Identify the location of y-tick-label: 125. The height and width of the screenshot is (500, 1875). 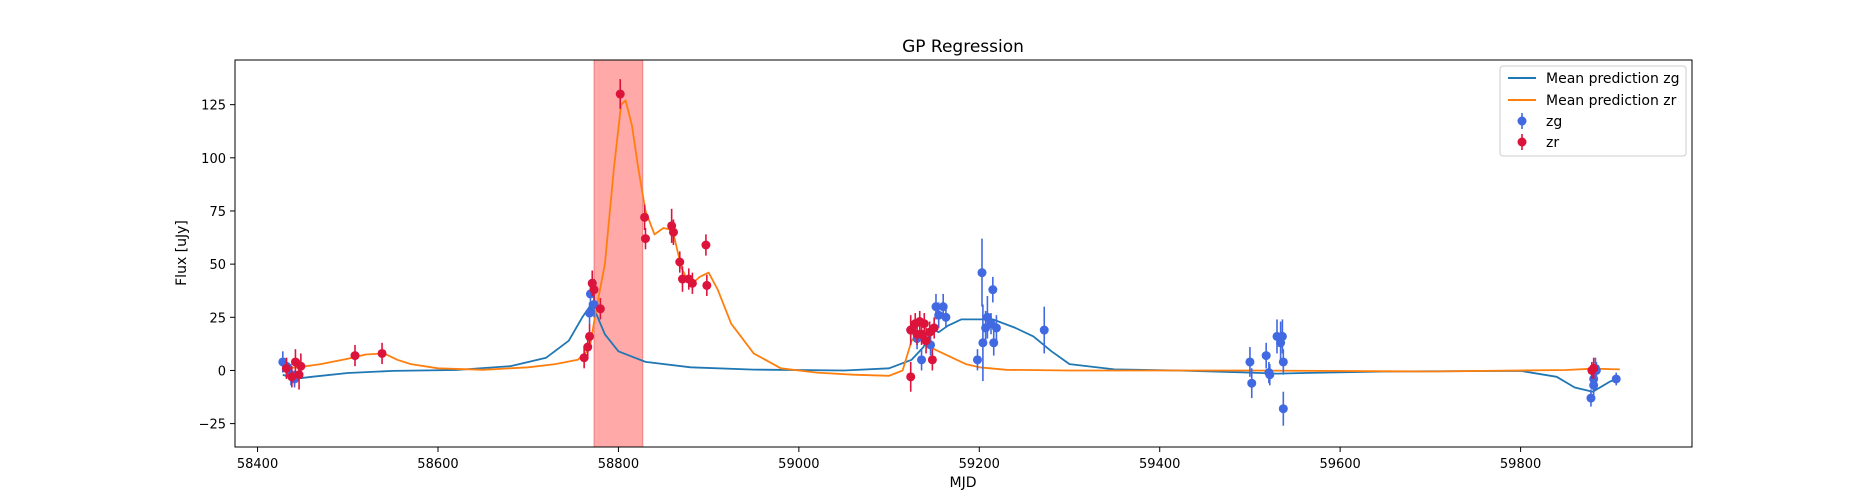
(213, 106).